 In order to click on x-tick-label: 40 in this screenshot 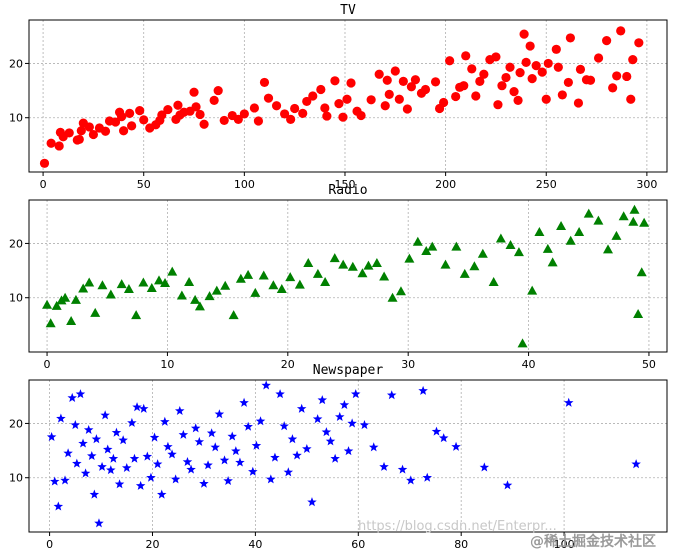, I will do `click(529, 364)`.